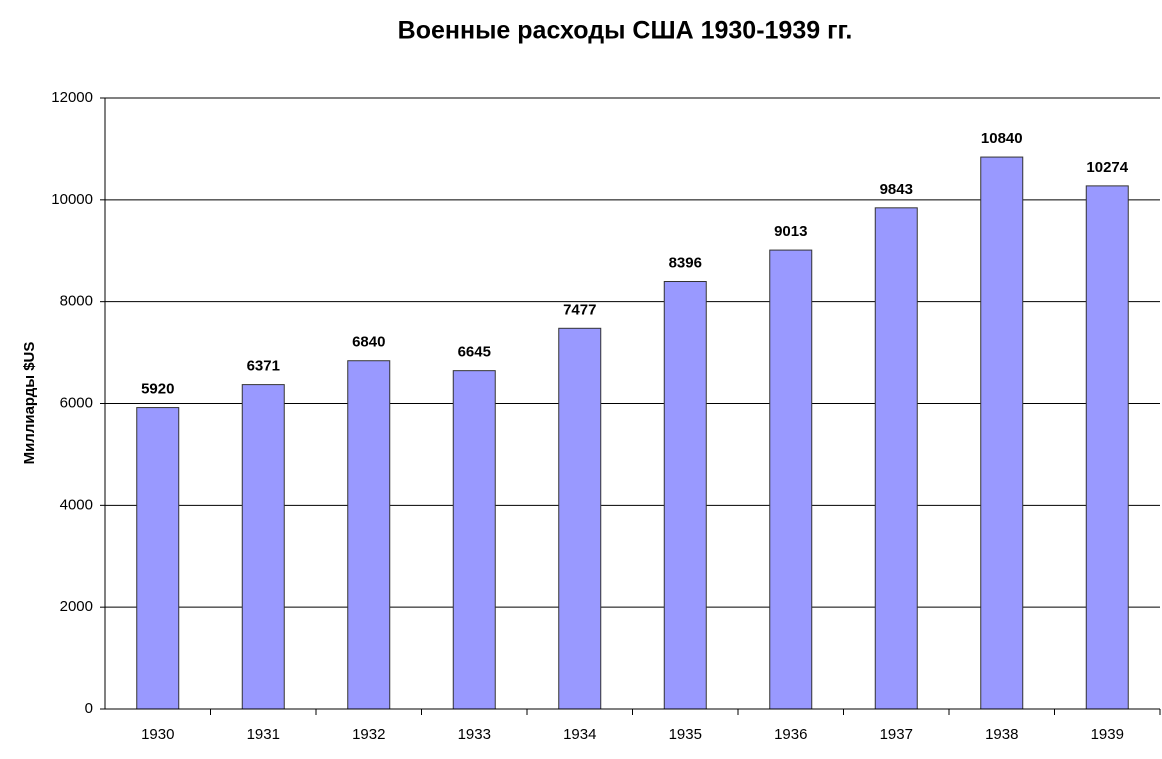  Describe the element at coordinates (474, 352) in the screenshot. I see `value-label: 6645` at that location.